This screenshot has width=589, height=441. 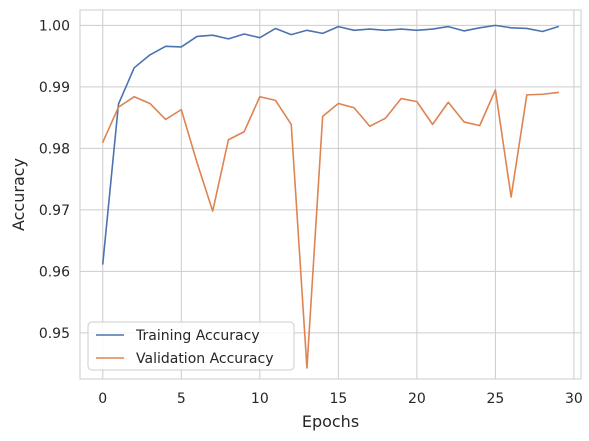 I want to click on y-tick-label: 0.95, so click(x=54, y=334).